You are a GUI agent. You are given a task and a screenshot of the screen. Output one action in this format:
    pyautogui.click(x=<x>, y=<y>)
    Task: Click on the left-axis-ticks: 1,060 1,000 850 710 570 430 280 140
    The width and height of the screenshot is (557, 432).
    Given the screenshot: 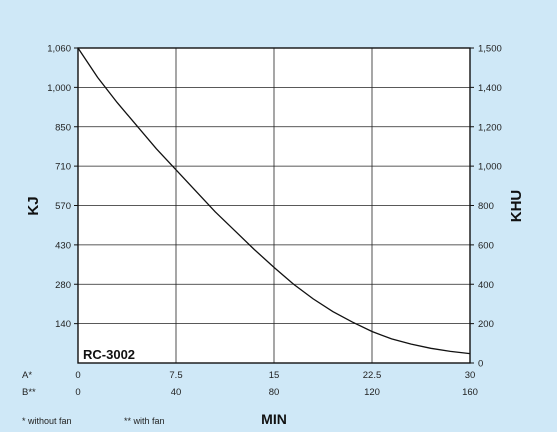 What is the action you would take?
    pyautogui.click(x=62, y=187)
    